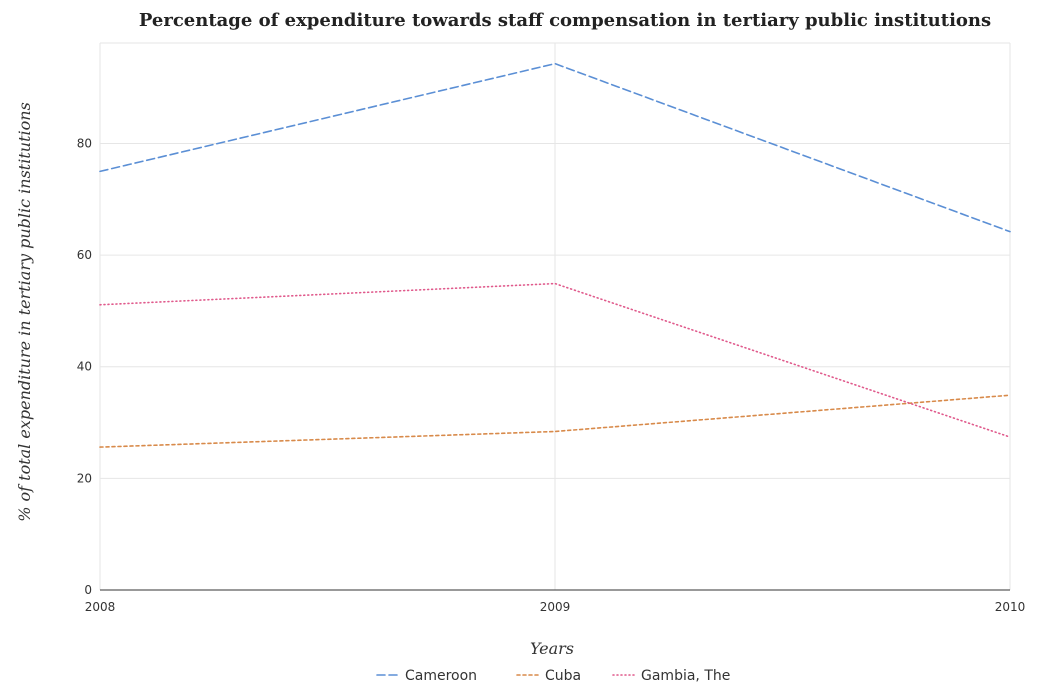 The image size is (1057, 700). I want to click on legend-item: Cameroon, so click(426, 676).